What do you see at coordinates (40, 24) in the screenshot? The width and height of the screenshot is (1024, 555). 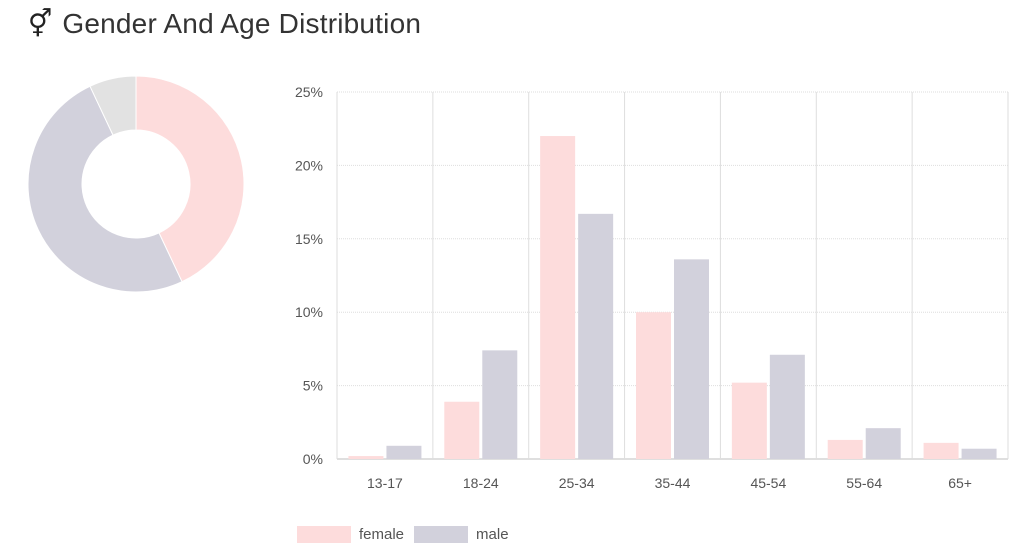 I see `gender-icon: ⚥` at bounding box center [40, 24].